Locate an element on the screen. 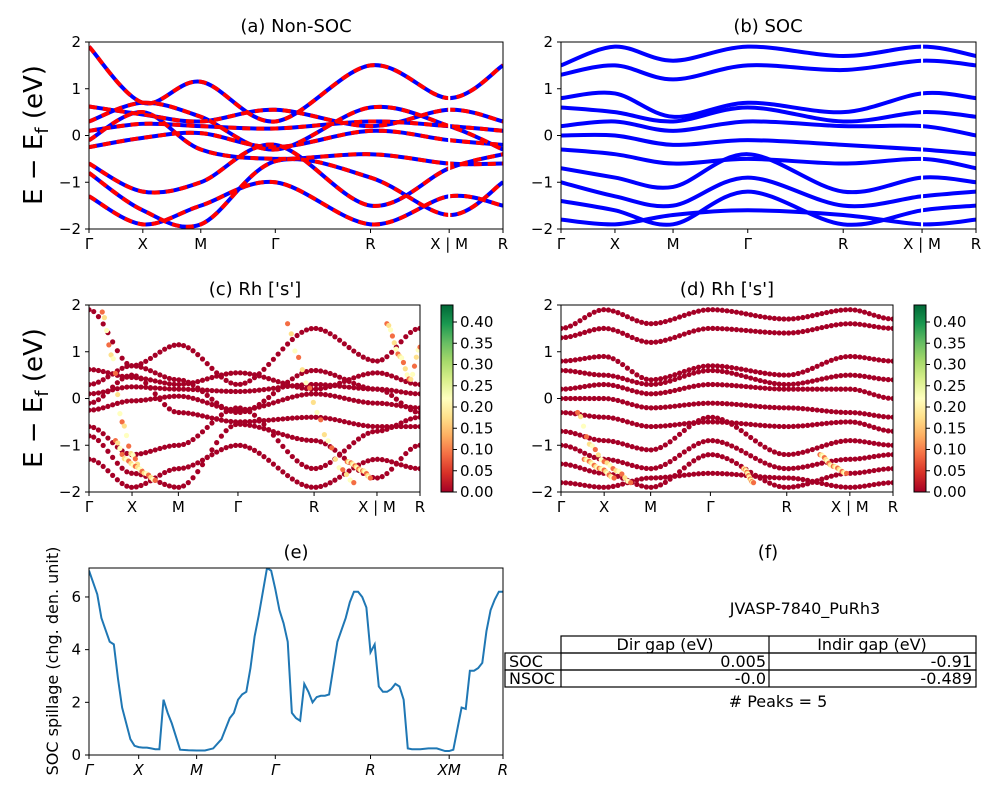  panel-c-ylabel: E − Ef (eV) is located at coordinates (36, 398).